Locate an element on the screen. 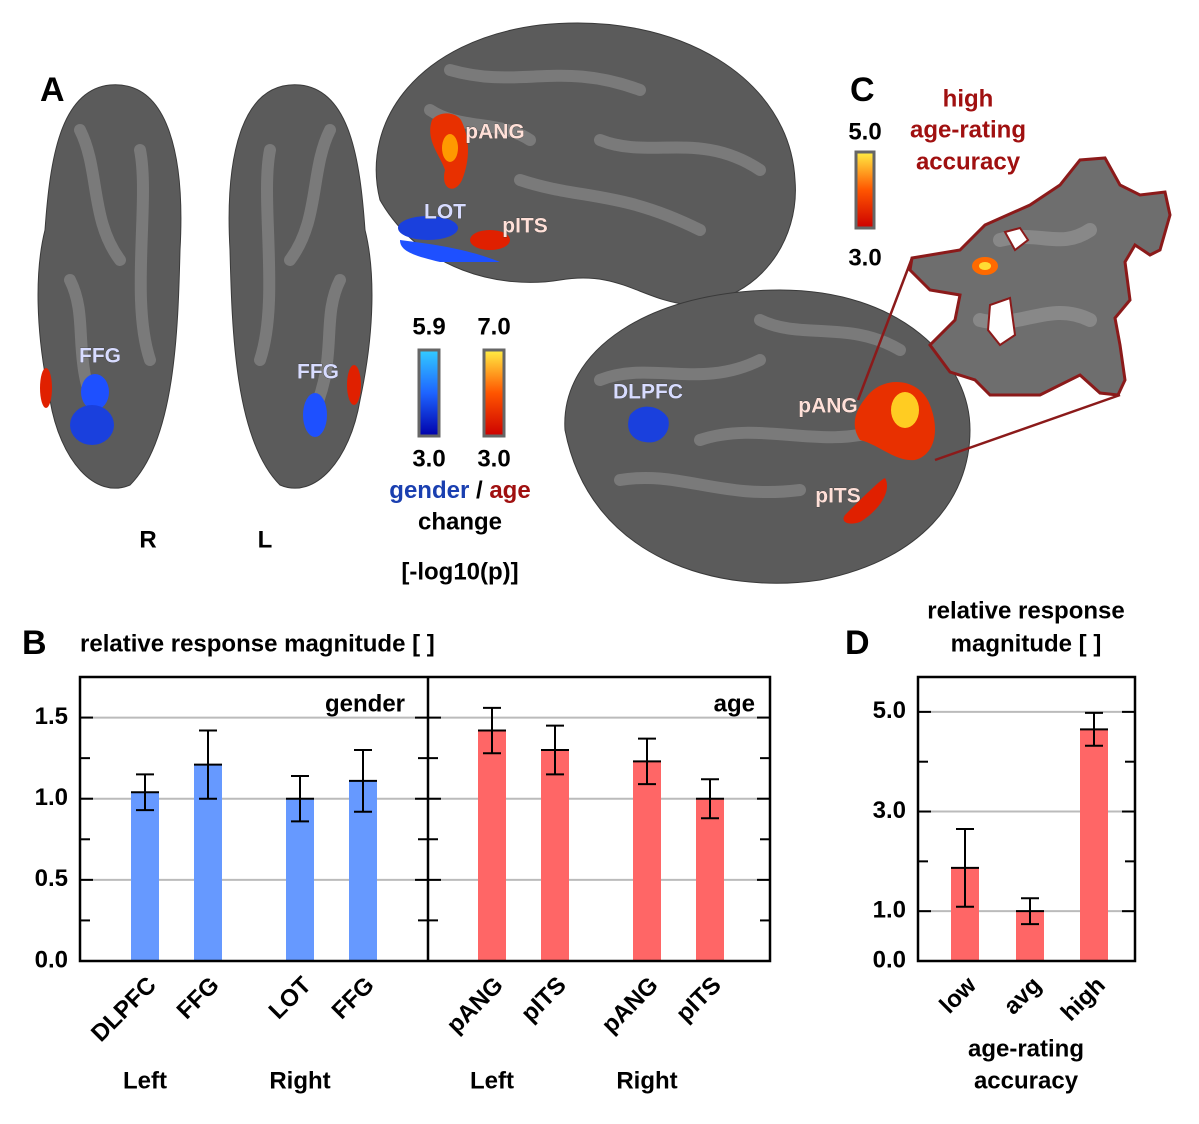 The height and width of the screenshot is (1124, 1199). chart-title: relative response magnitude [ ] is located at coordinates (257, 643).